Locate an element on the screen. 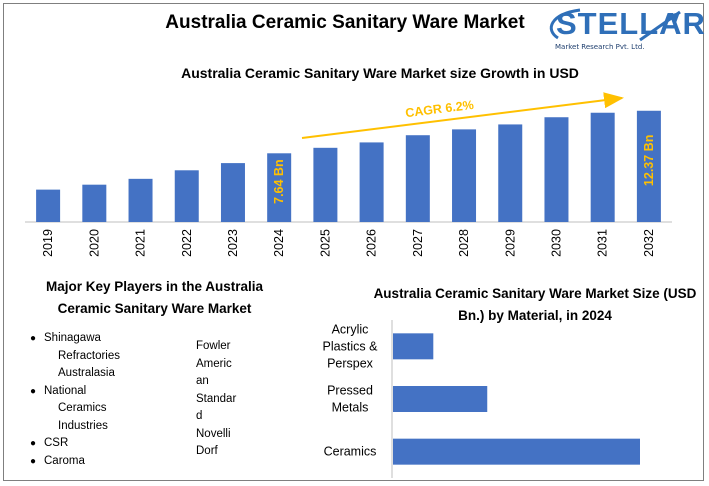 The height and width of the screenshot is (486, 709). x-tick-label: 2029 is located at coordinates (510, 243).